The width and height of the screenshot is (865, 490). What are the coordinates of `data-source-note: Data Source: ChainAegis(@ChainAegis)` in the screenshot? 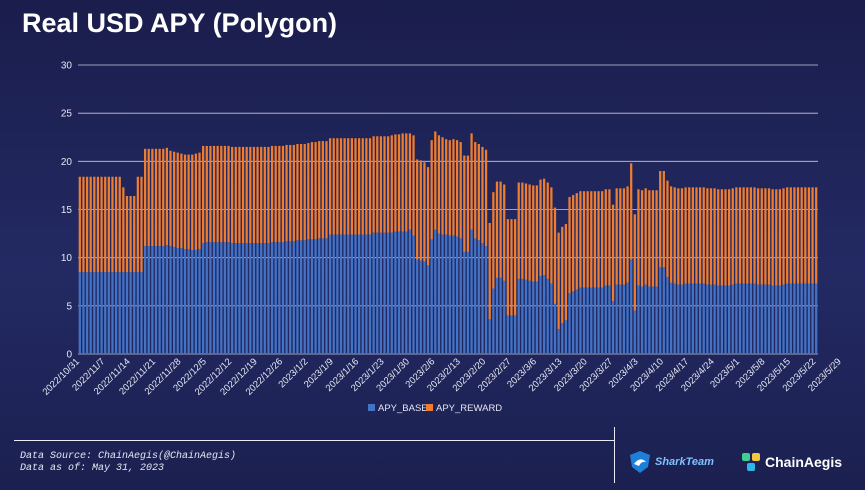 It's located at (128, 456).